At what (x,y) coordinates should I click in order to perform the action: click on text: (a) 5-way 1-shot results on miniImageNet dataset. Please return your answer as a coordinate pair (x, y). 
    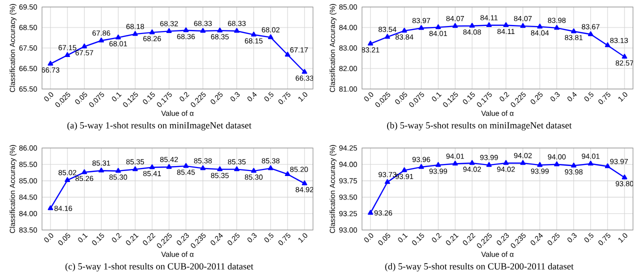
    Looking at the image, I should click on (159, 126).